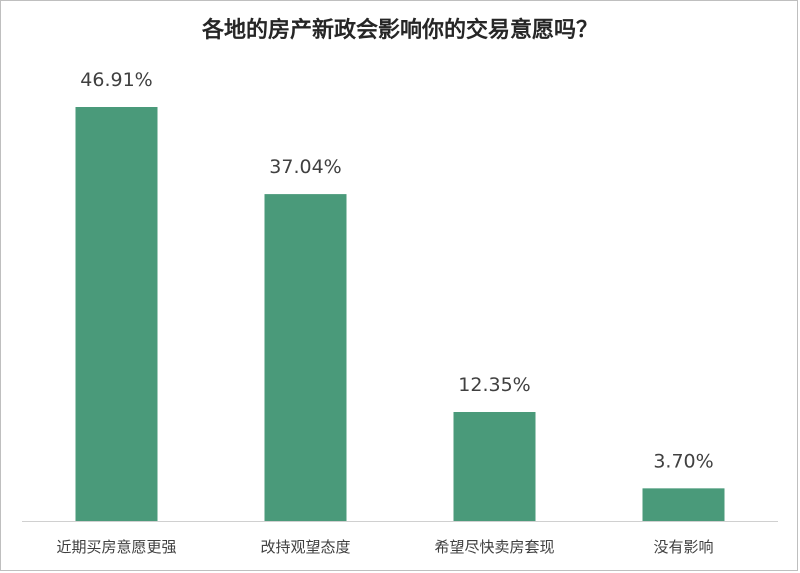  Describe the element at coordinates (399, 30) in the screenshot. I see `chart-title: 各地的房产新政会影响你的交易意愿吗？` at that location.